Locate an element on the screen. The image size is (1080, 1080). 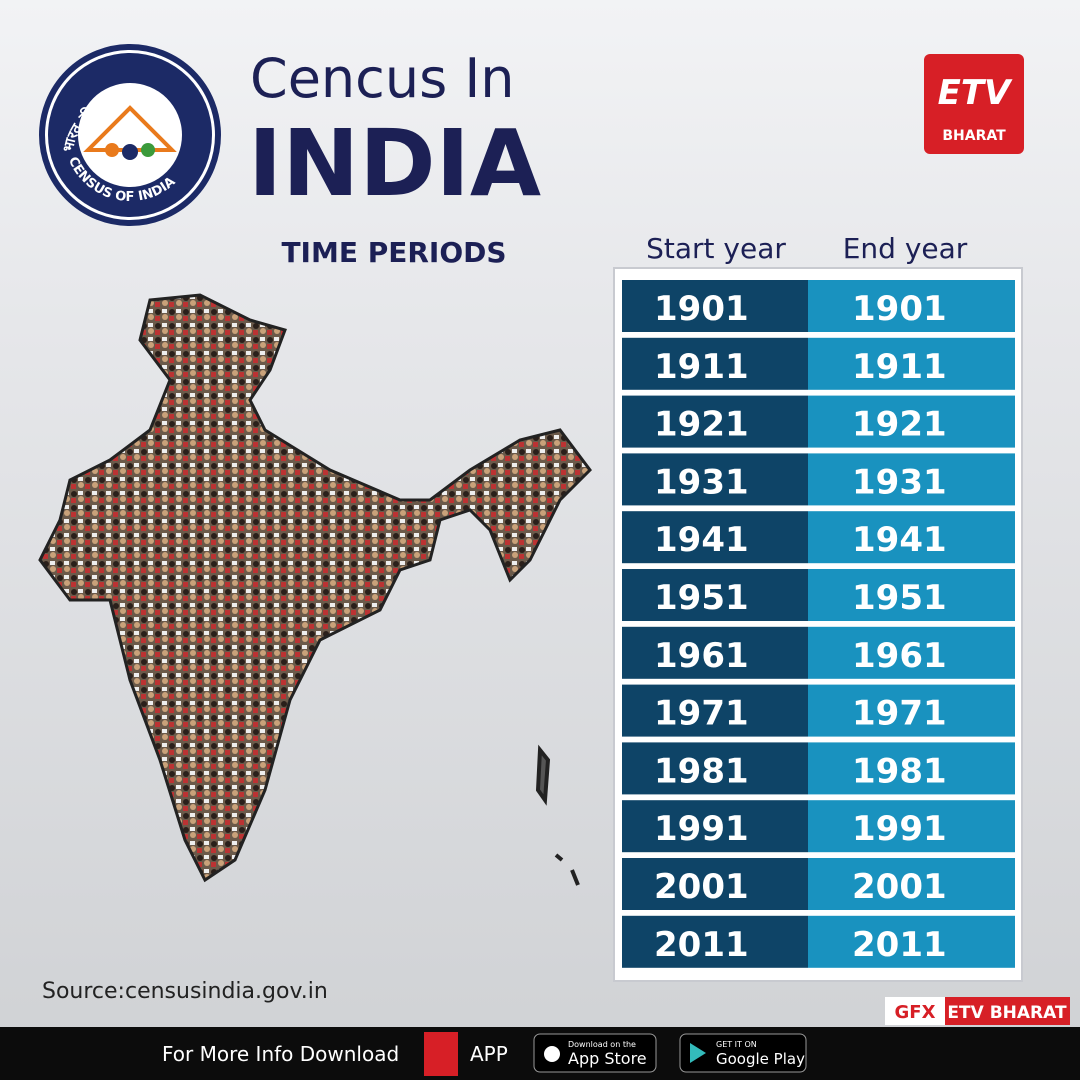
footer-text: For More Info Download is located at coordinates (280, 1054).